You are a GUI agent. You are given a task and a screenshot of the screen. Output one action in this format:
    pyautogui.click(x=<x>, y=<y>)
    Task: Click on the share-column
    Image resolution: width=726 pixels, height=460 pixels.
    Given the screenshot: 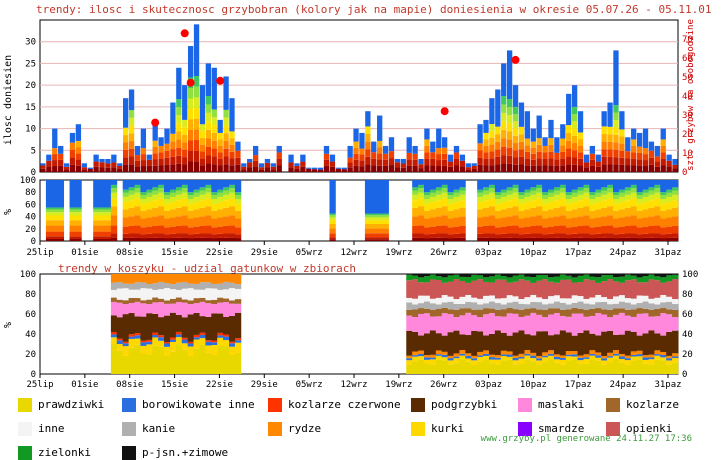 What is the action you would take?
    pyautogui.click(x=126, y=210)
    